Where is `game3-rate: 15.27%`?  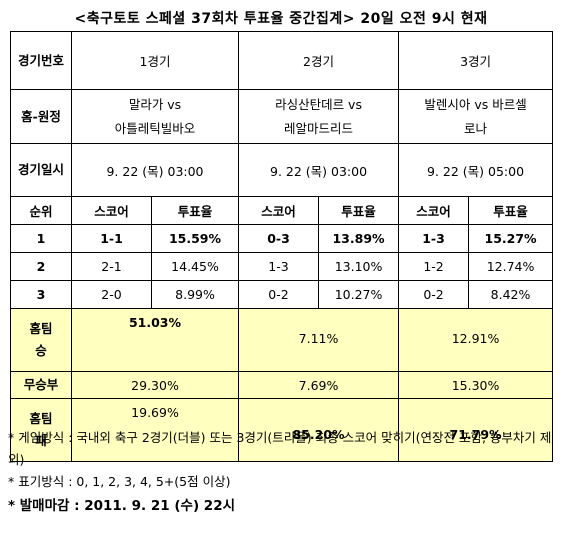
game3-rate: 15.27% is located at coordinates (511, 238).